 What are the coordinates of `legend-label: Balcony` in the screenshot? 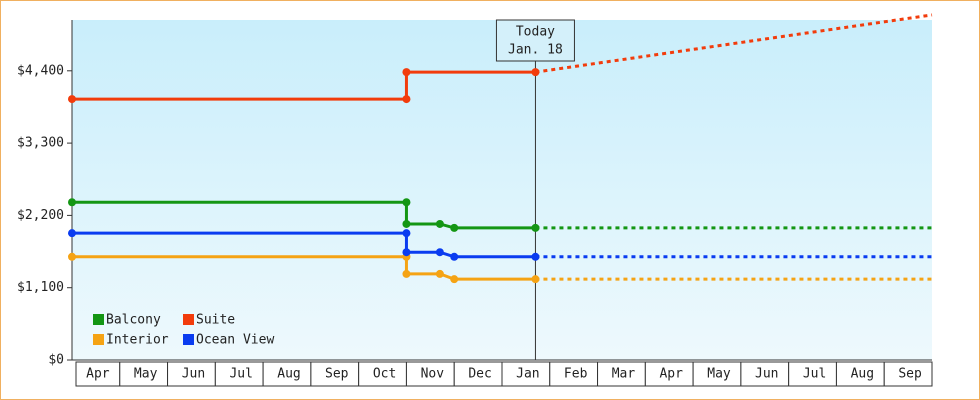 It's located at (133, 320).